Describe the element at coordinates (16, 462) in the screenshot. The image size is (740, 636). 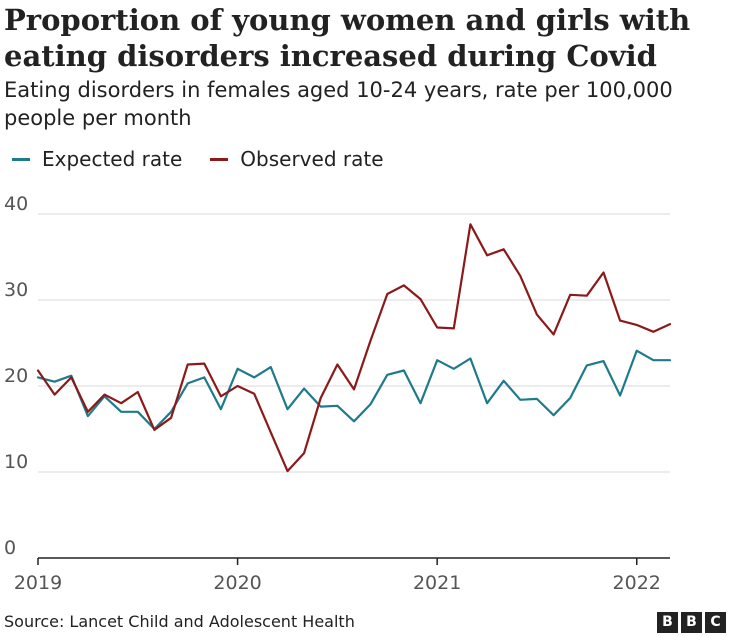
I see `y-tick-label: 10` at that location.